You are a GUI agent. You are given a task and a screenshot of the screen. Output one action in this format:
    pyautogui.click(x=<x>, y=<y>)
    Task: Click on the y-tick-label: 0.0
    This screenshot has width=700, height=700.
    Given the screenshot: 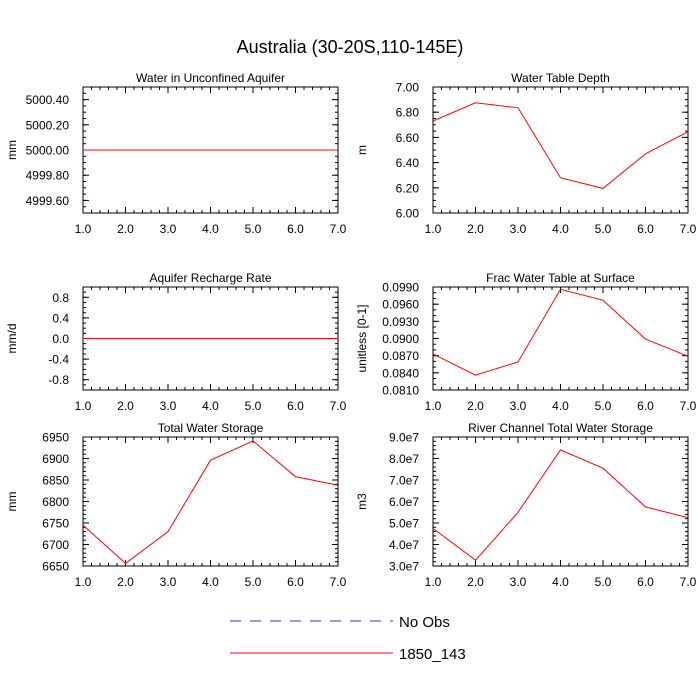 What is the action you would take?
    pyautogui.click(x=60, y=339)
    